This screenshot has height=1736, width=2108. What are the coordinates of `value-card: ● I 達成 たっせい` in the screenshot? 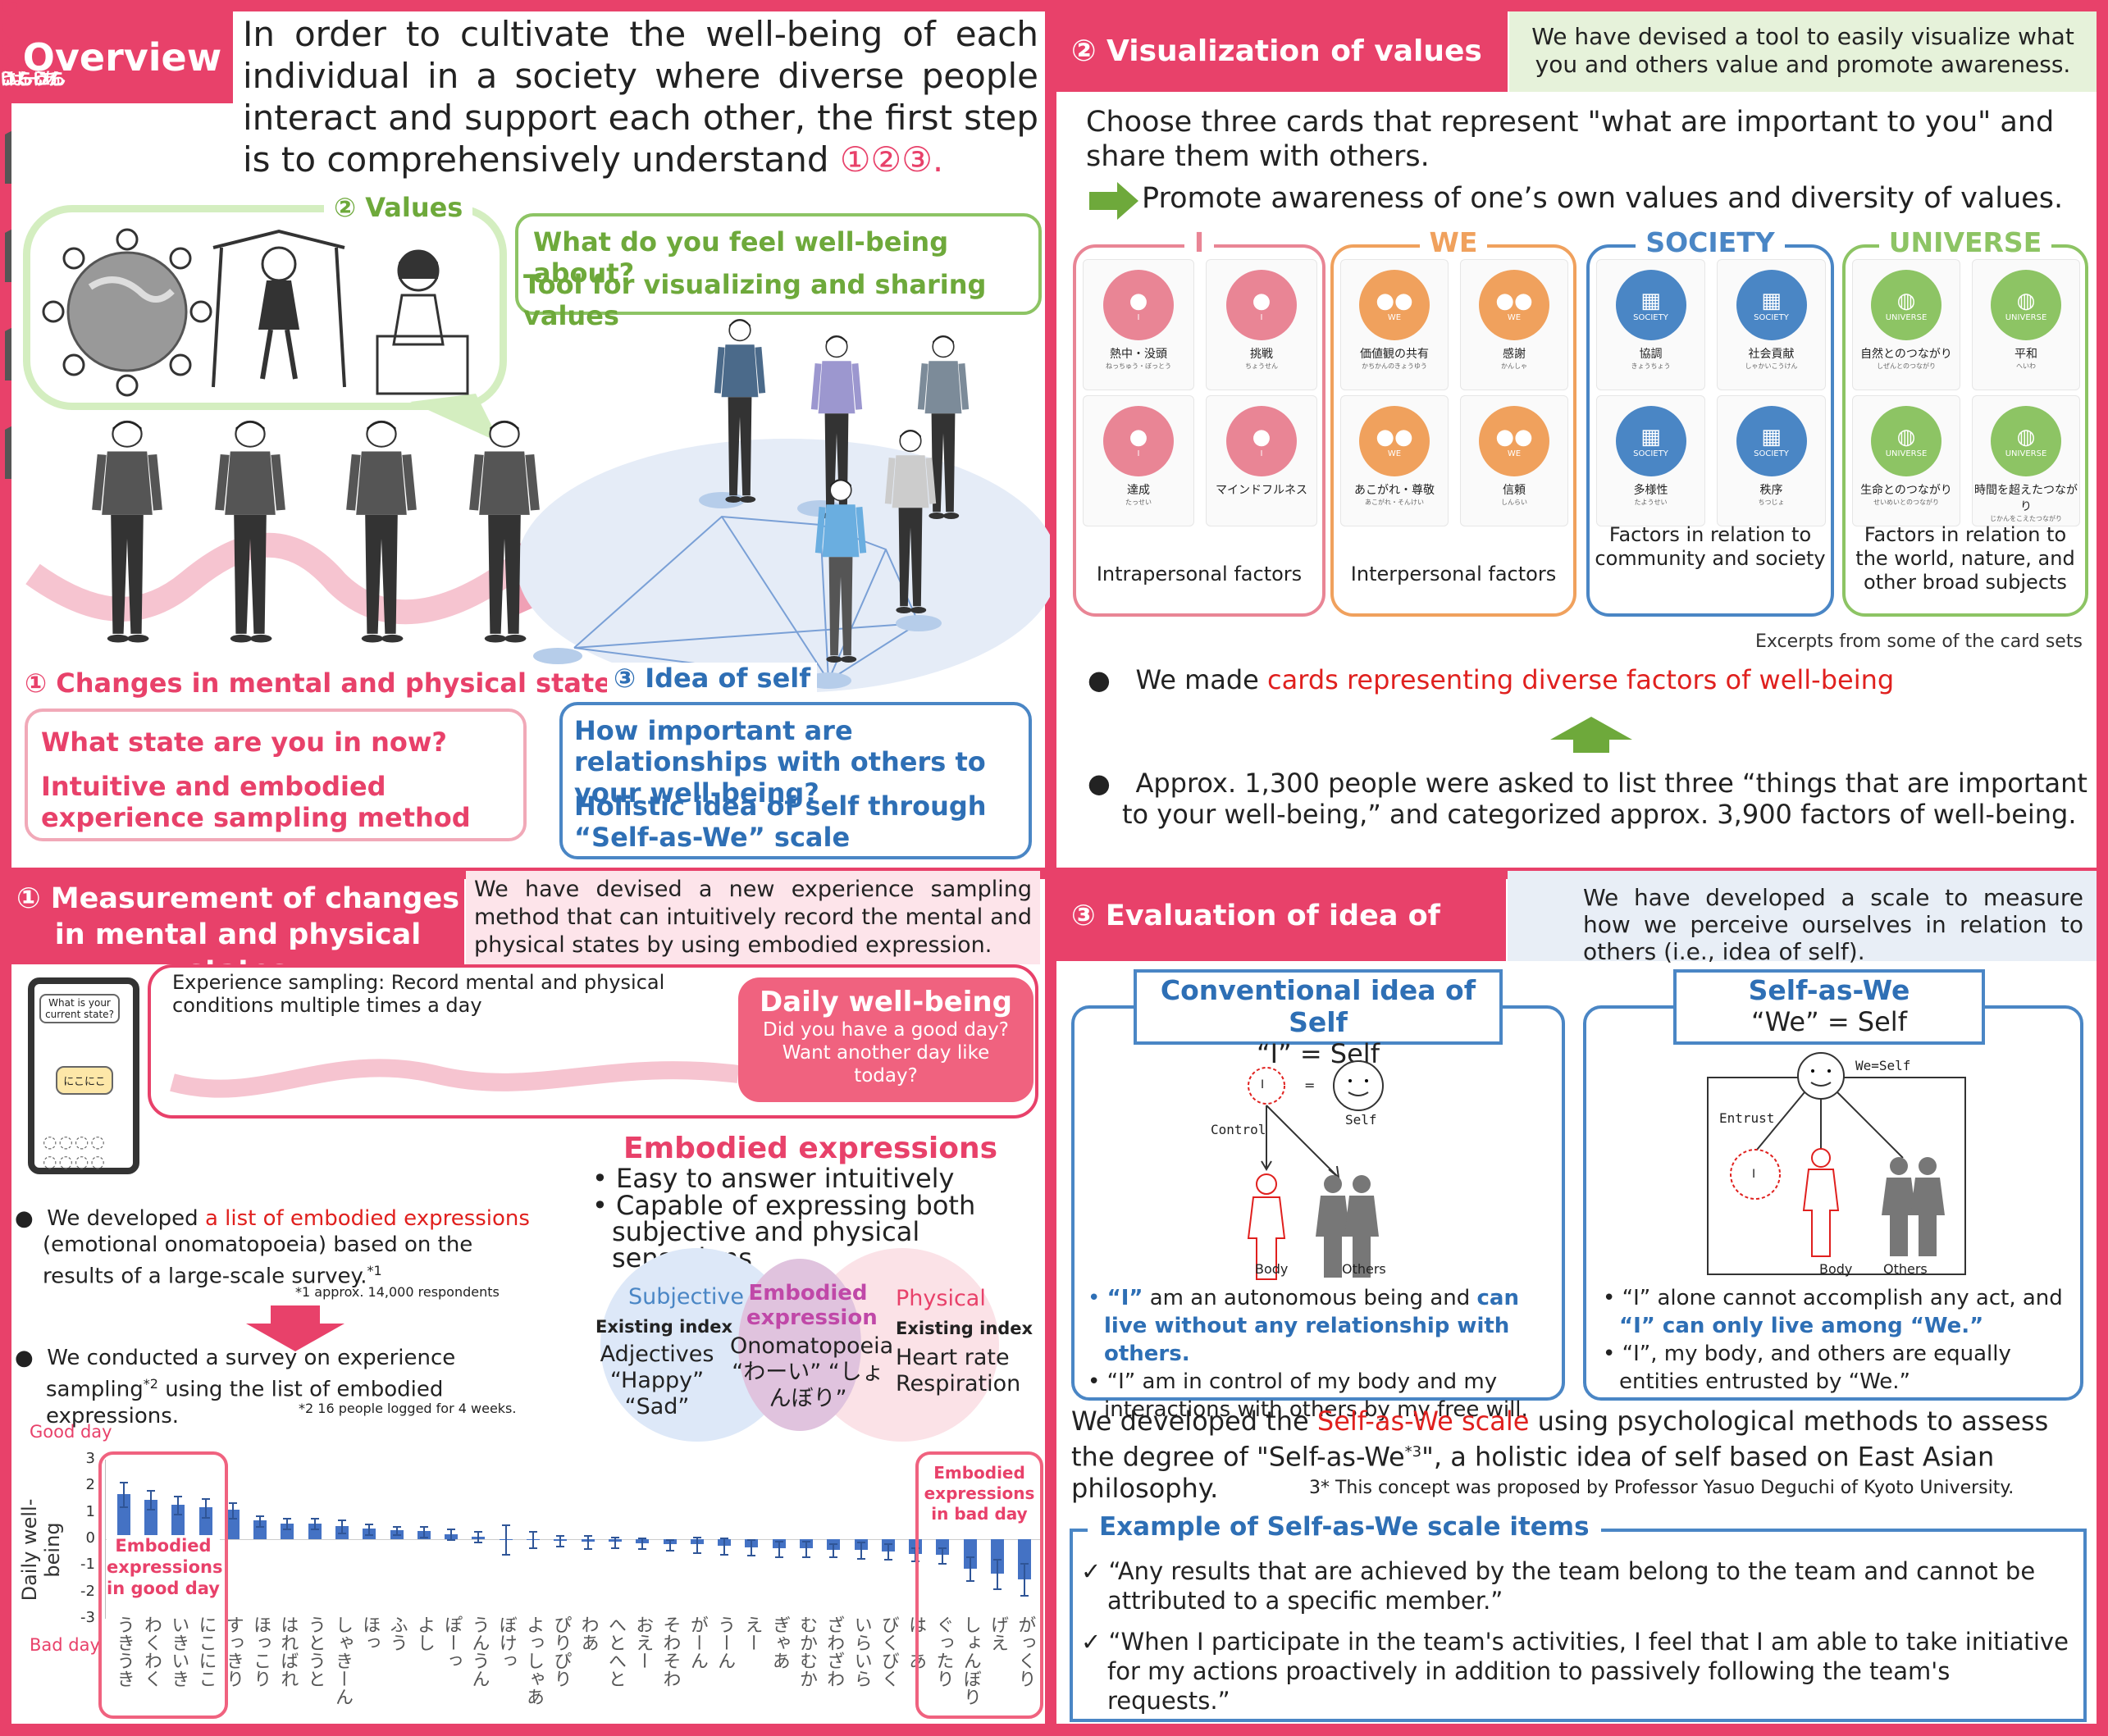 It's located at (1138, 460).